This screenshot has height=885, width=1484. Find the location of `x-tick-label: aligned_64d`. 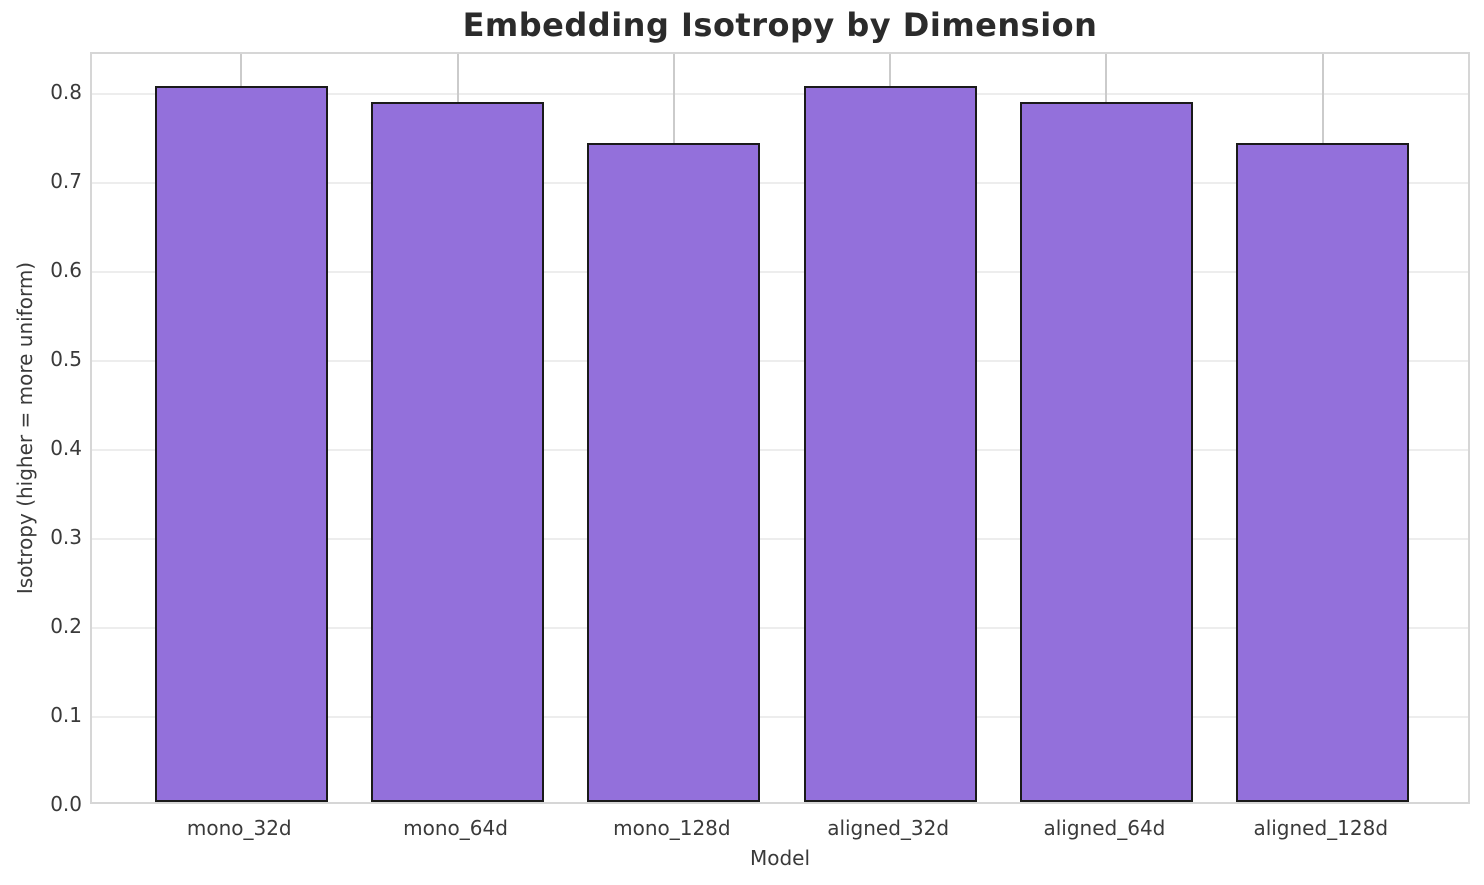

x-tick-label: aligned_64d is located at coordinates (1104, 828).